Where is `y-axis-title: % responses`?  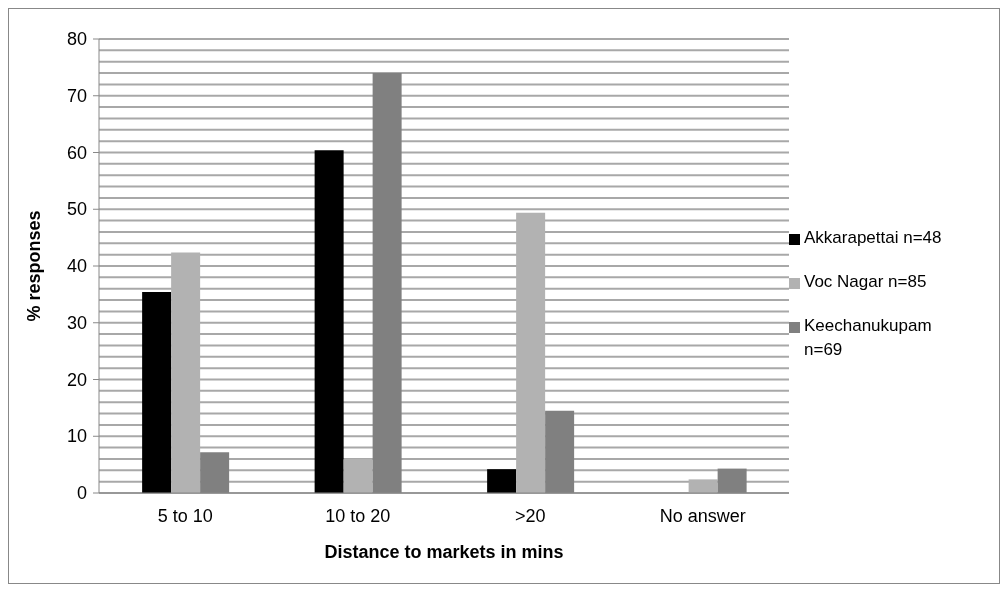 y-axis-title: % responses is located at coordinates (34, 266).